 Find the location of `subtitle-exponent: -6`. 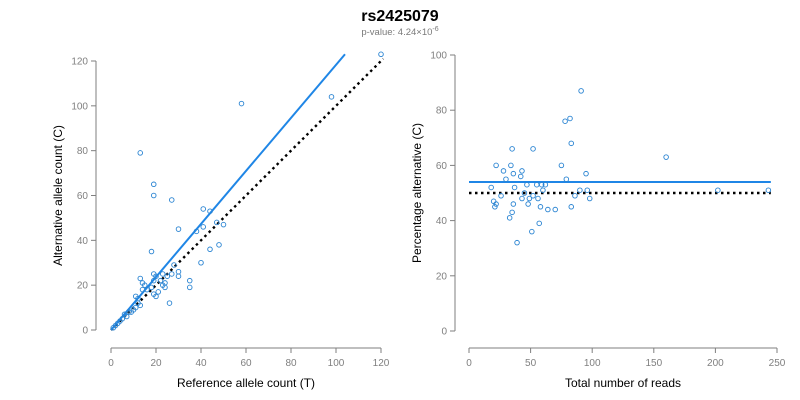

subtitle-exponent: -6 is located at coordinates (435, 29).